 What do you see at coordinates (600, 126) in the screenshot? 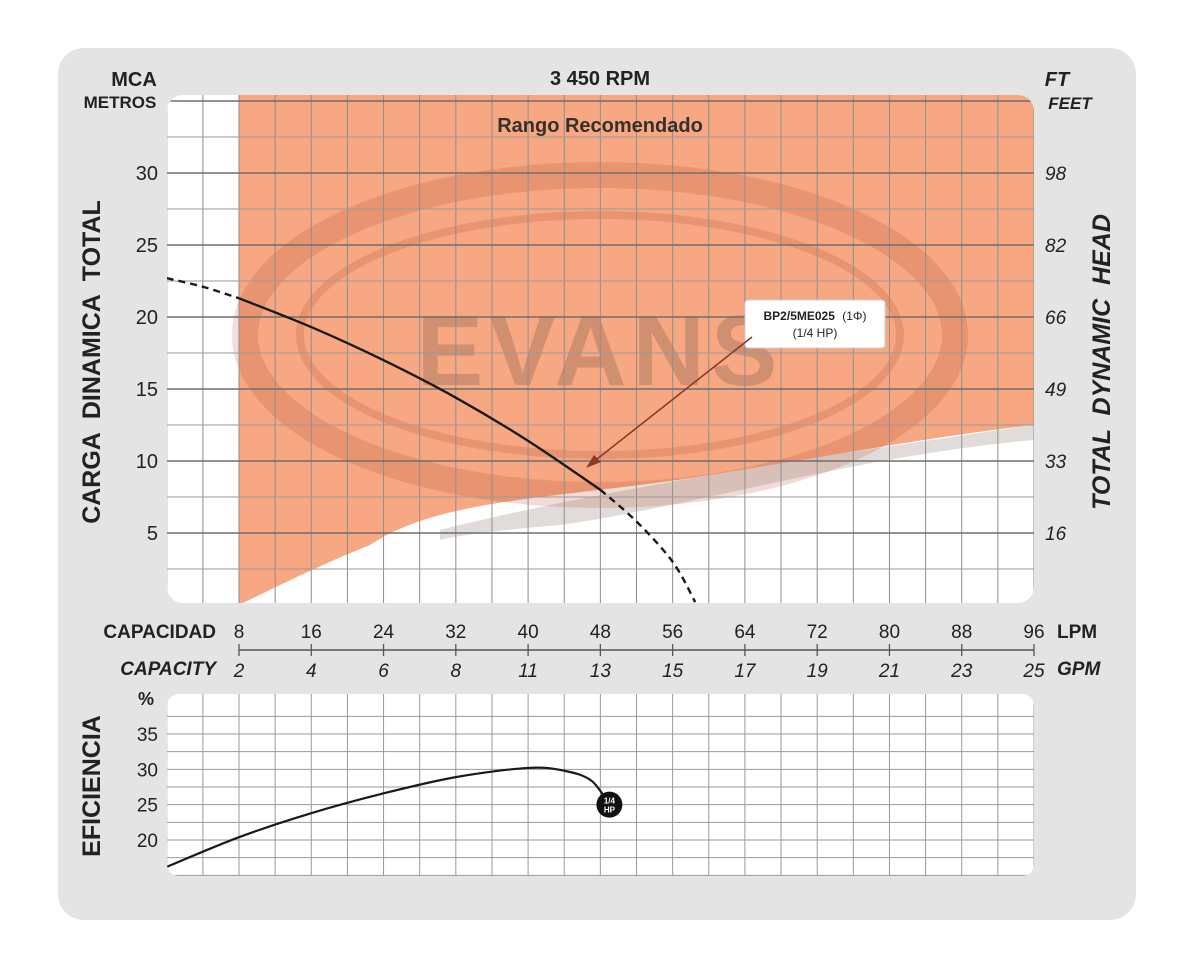
I see `recommended-range-label: Rango Recomendado` at bounding box center [600, 126].